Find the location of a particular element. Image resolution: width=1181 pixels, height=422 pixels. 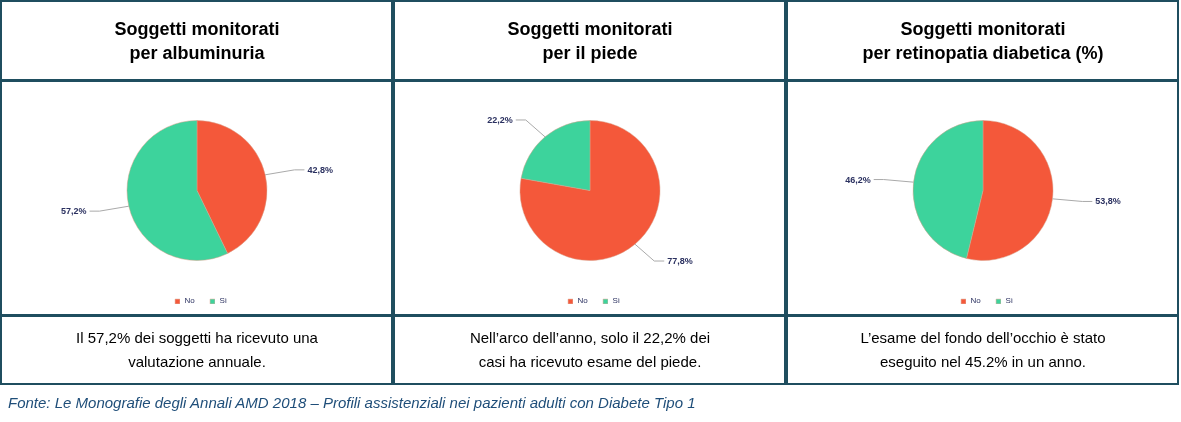

data-label: 77,8% is located at coordinates (680, 261).